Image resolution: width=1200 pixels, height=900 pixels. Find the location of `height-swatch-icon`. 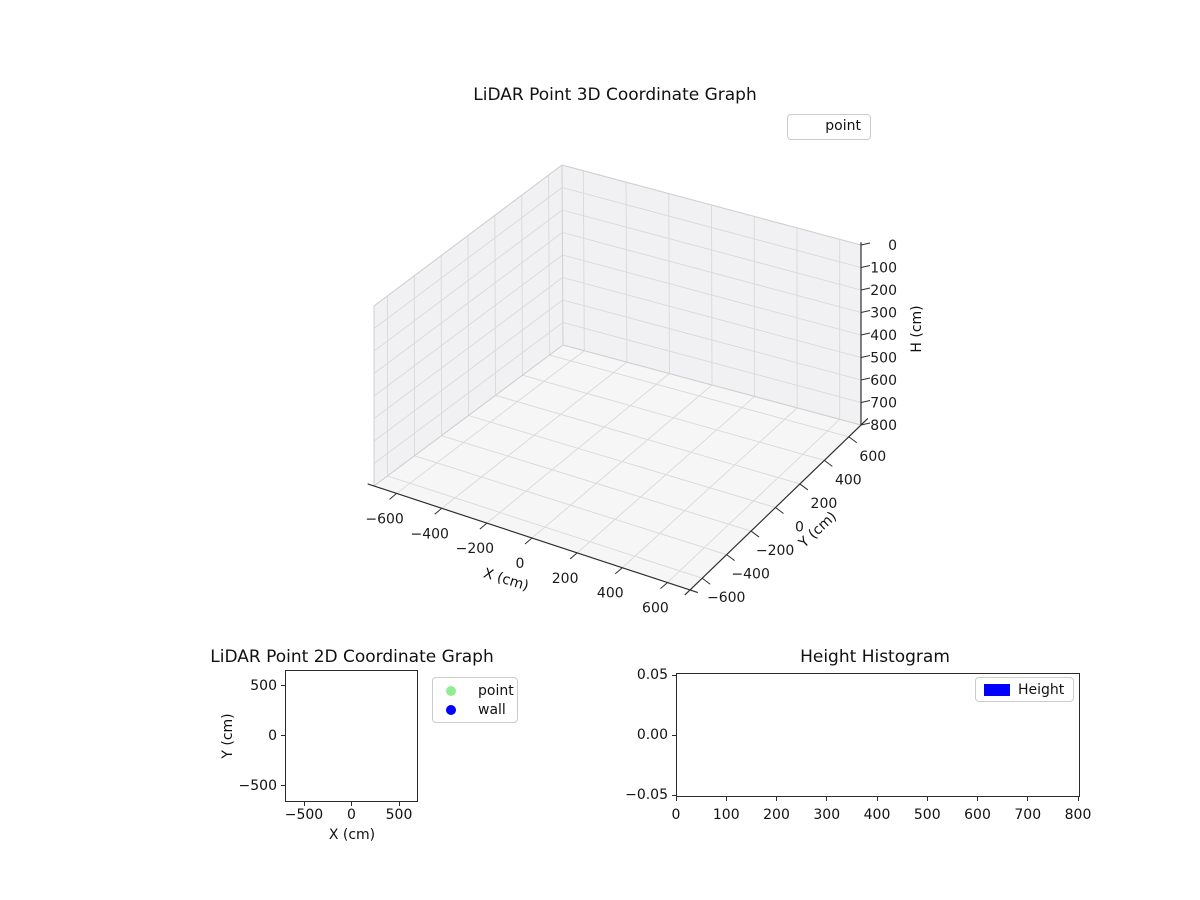

height-swatch-icon is located at coordinates (997, 689).